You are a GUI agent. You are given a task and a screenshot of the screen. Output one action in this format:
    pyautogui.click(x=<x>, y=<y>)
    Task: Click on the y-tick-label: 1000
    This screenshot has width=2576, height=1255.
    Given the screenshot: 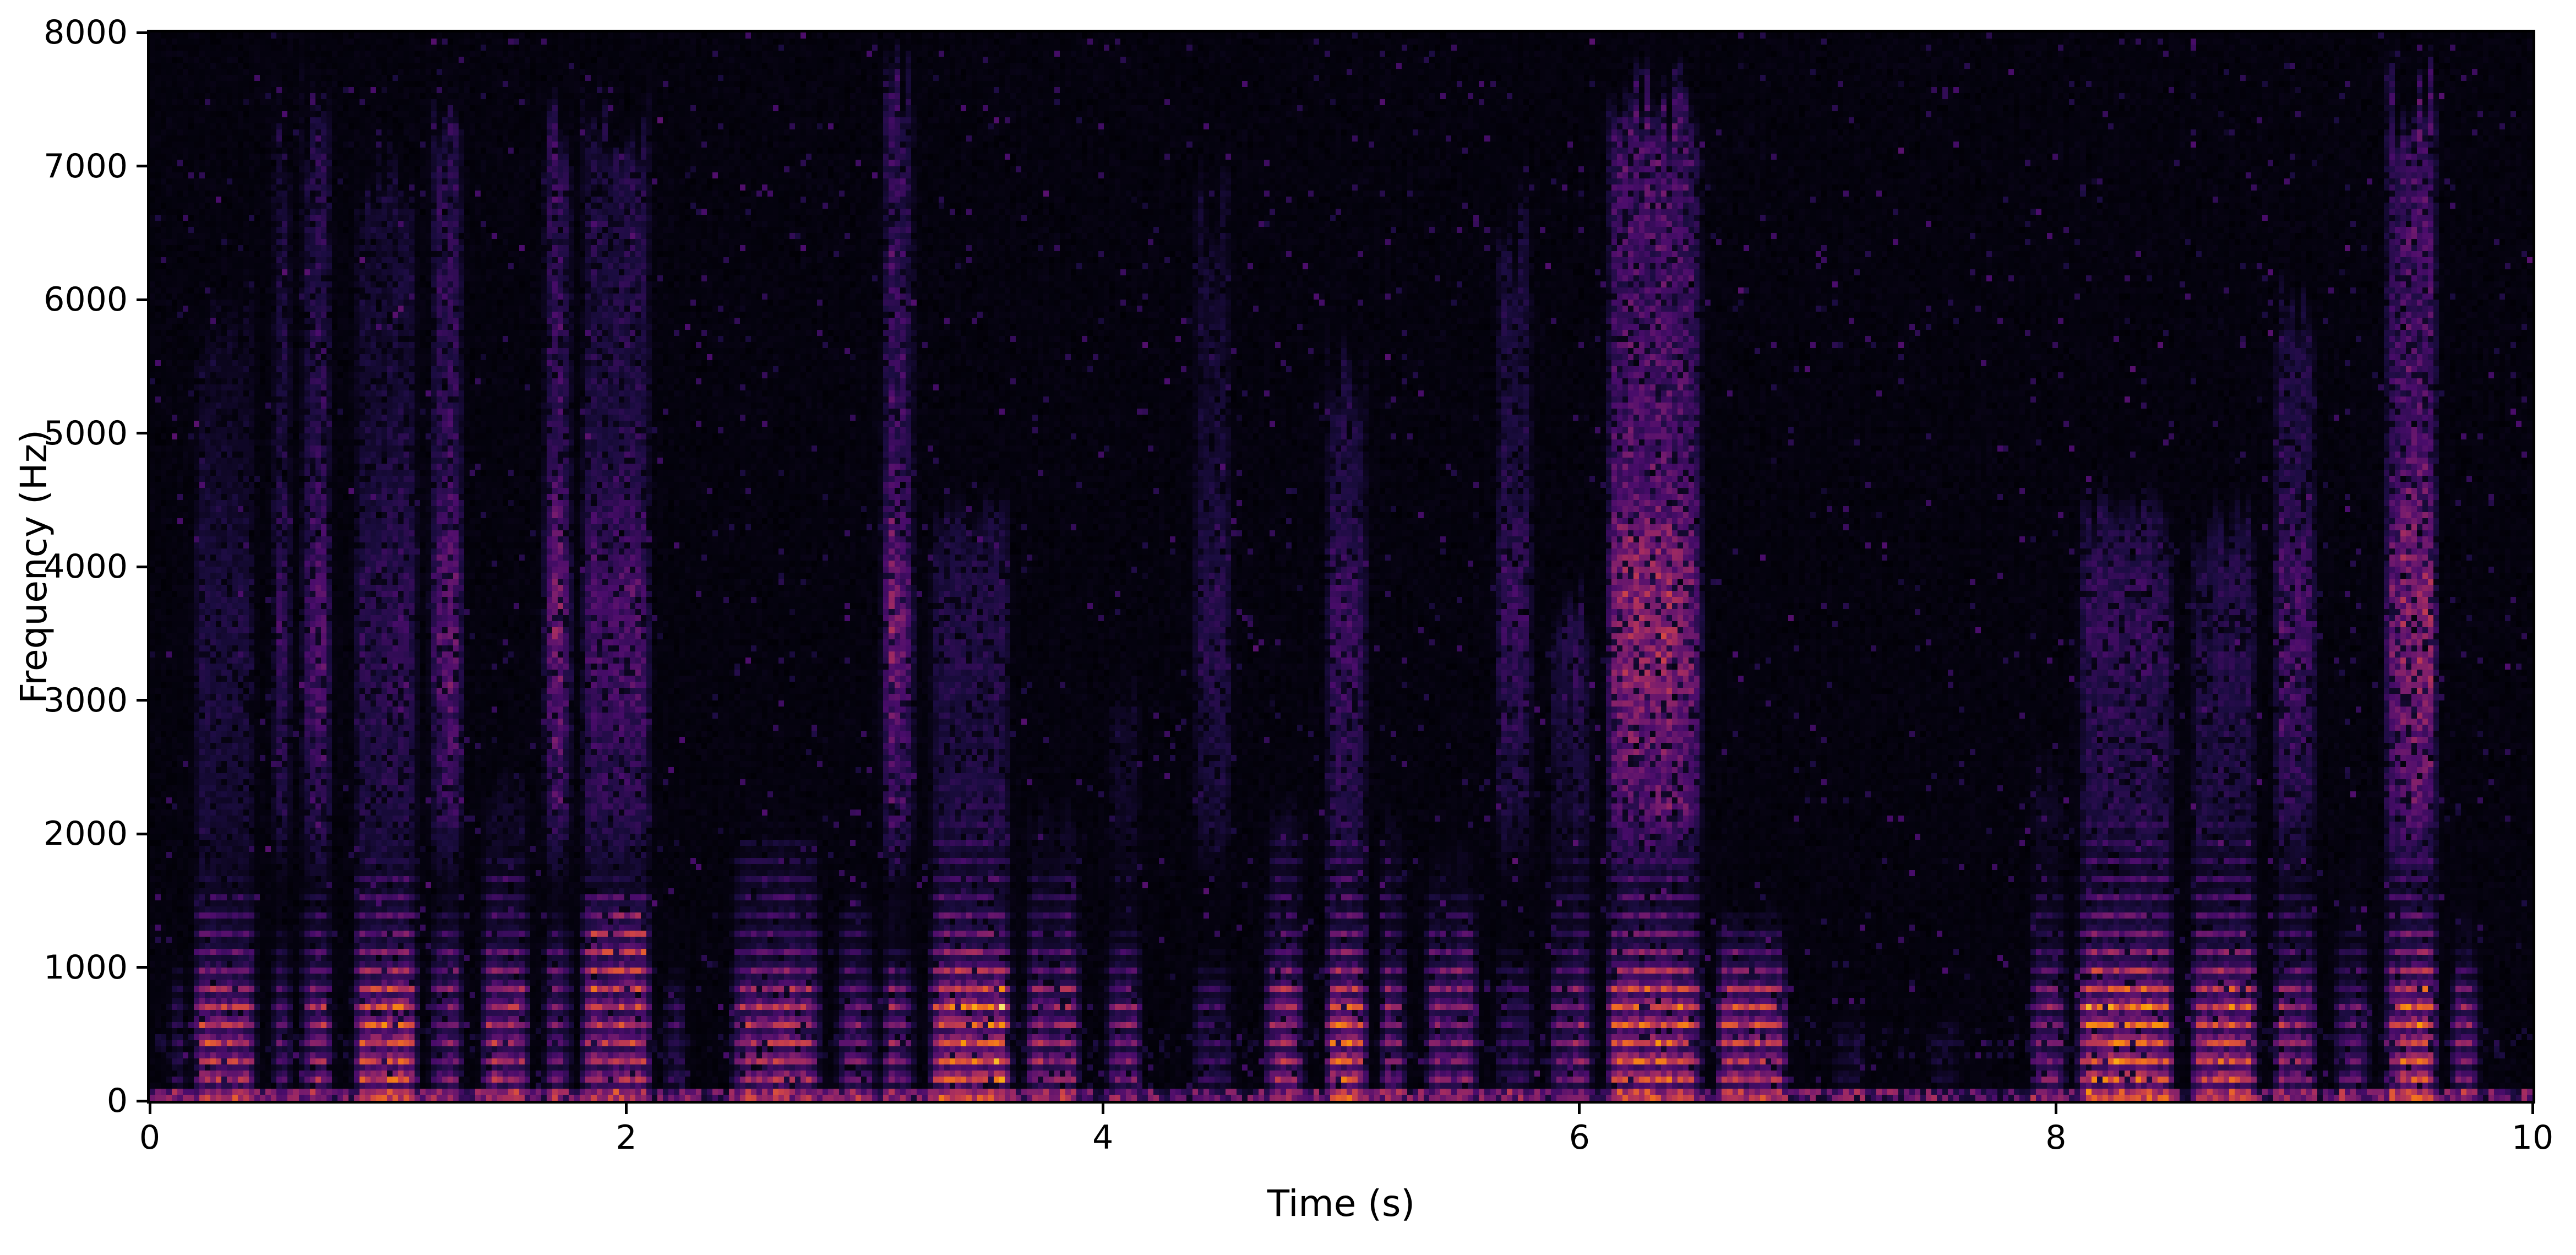 What is the action you would take?
    pyautogui.click(x=85, y=968)
    